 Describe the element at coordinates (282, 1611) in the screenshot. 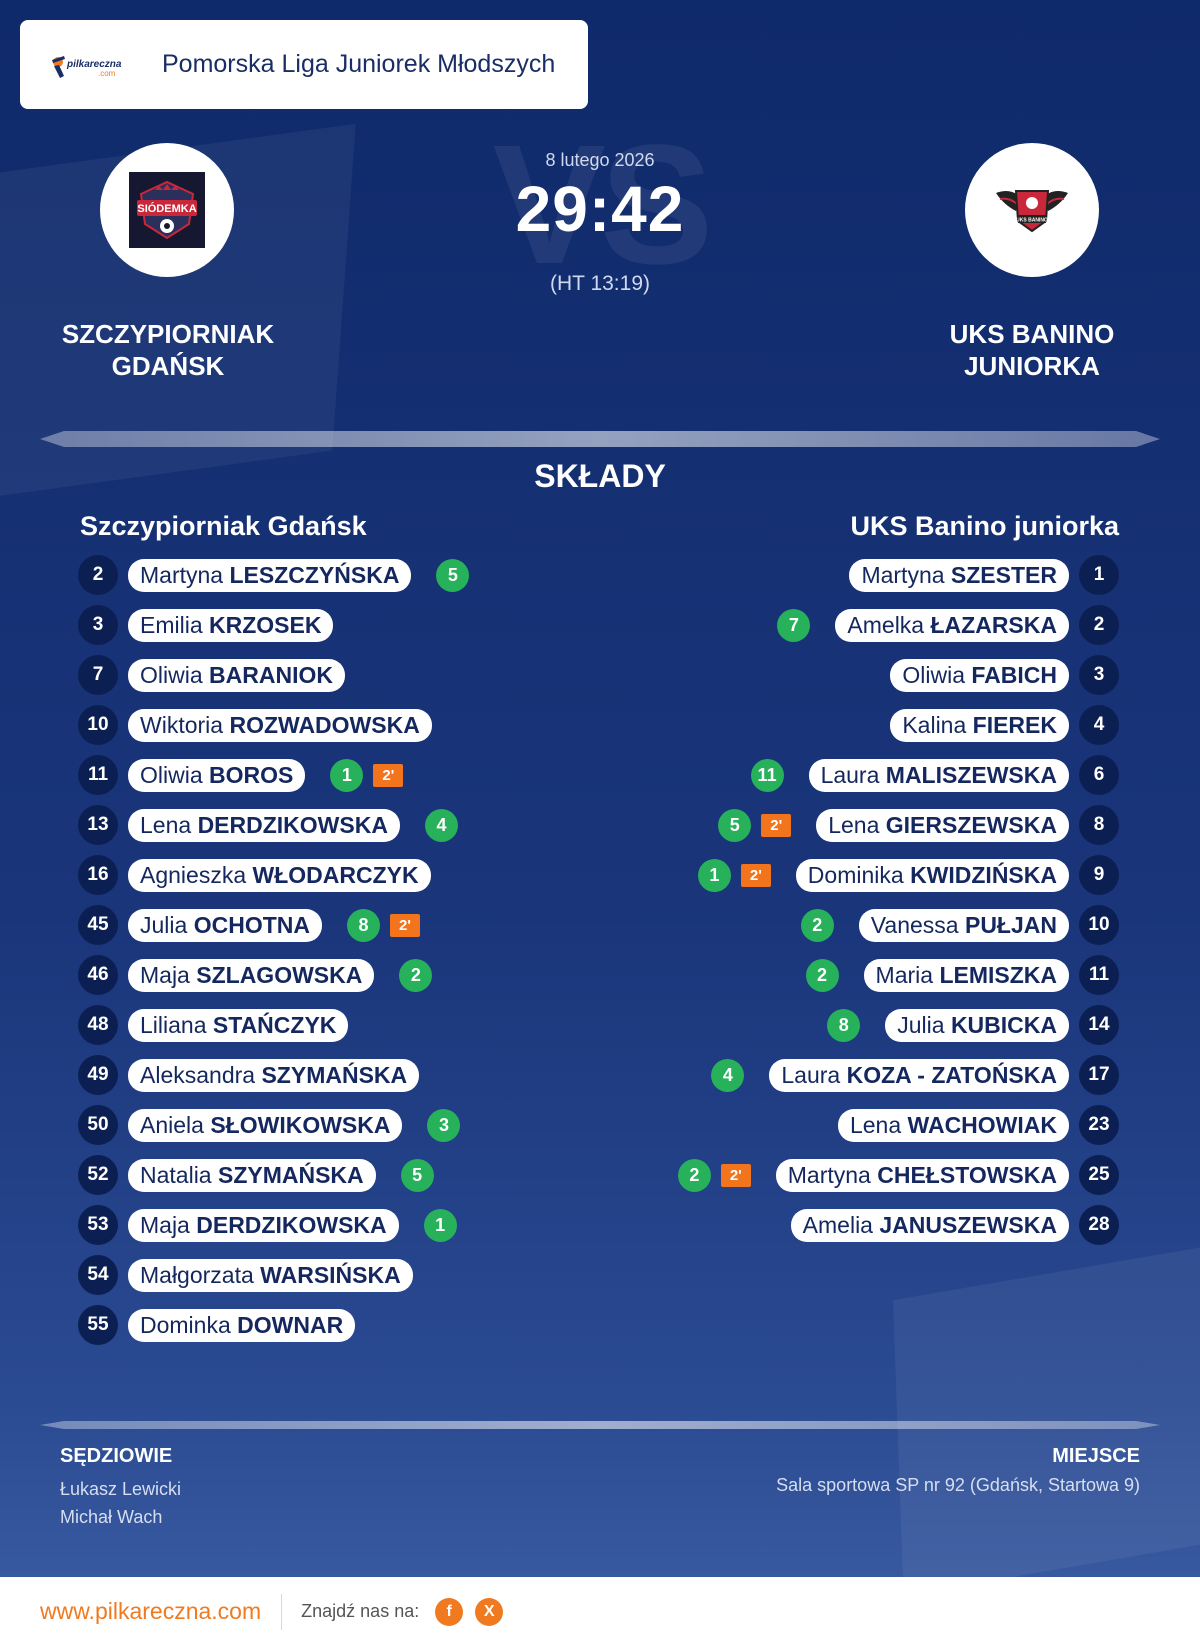

I see `footer-separator` at that location.